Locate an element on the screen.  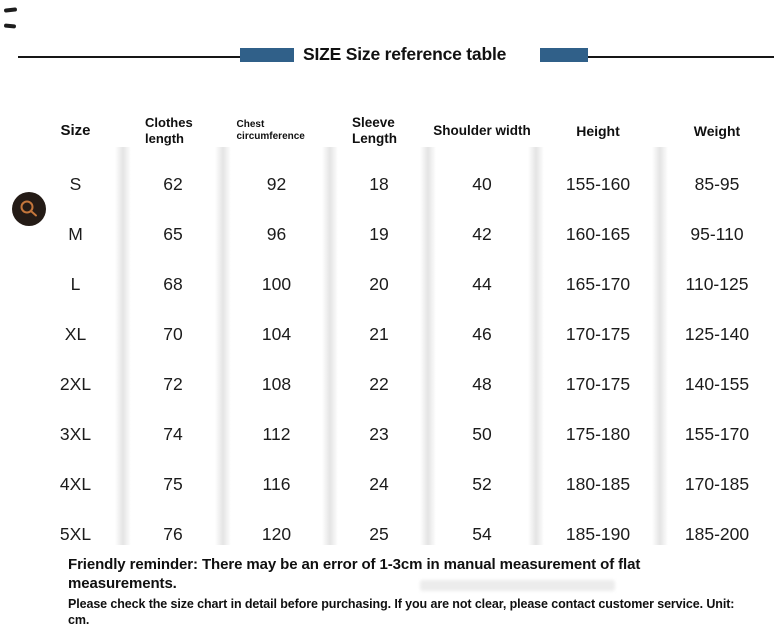
table-cell: 23 is located at coordinates (379, 433).